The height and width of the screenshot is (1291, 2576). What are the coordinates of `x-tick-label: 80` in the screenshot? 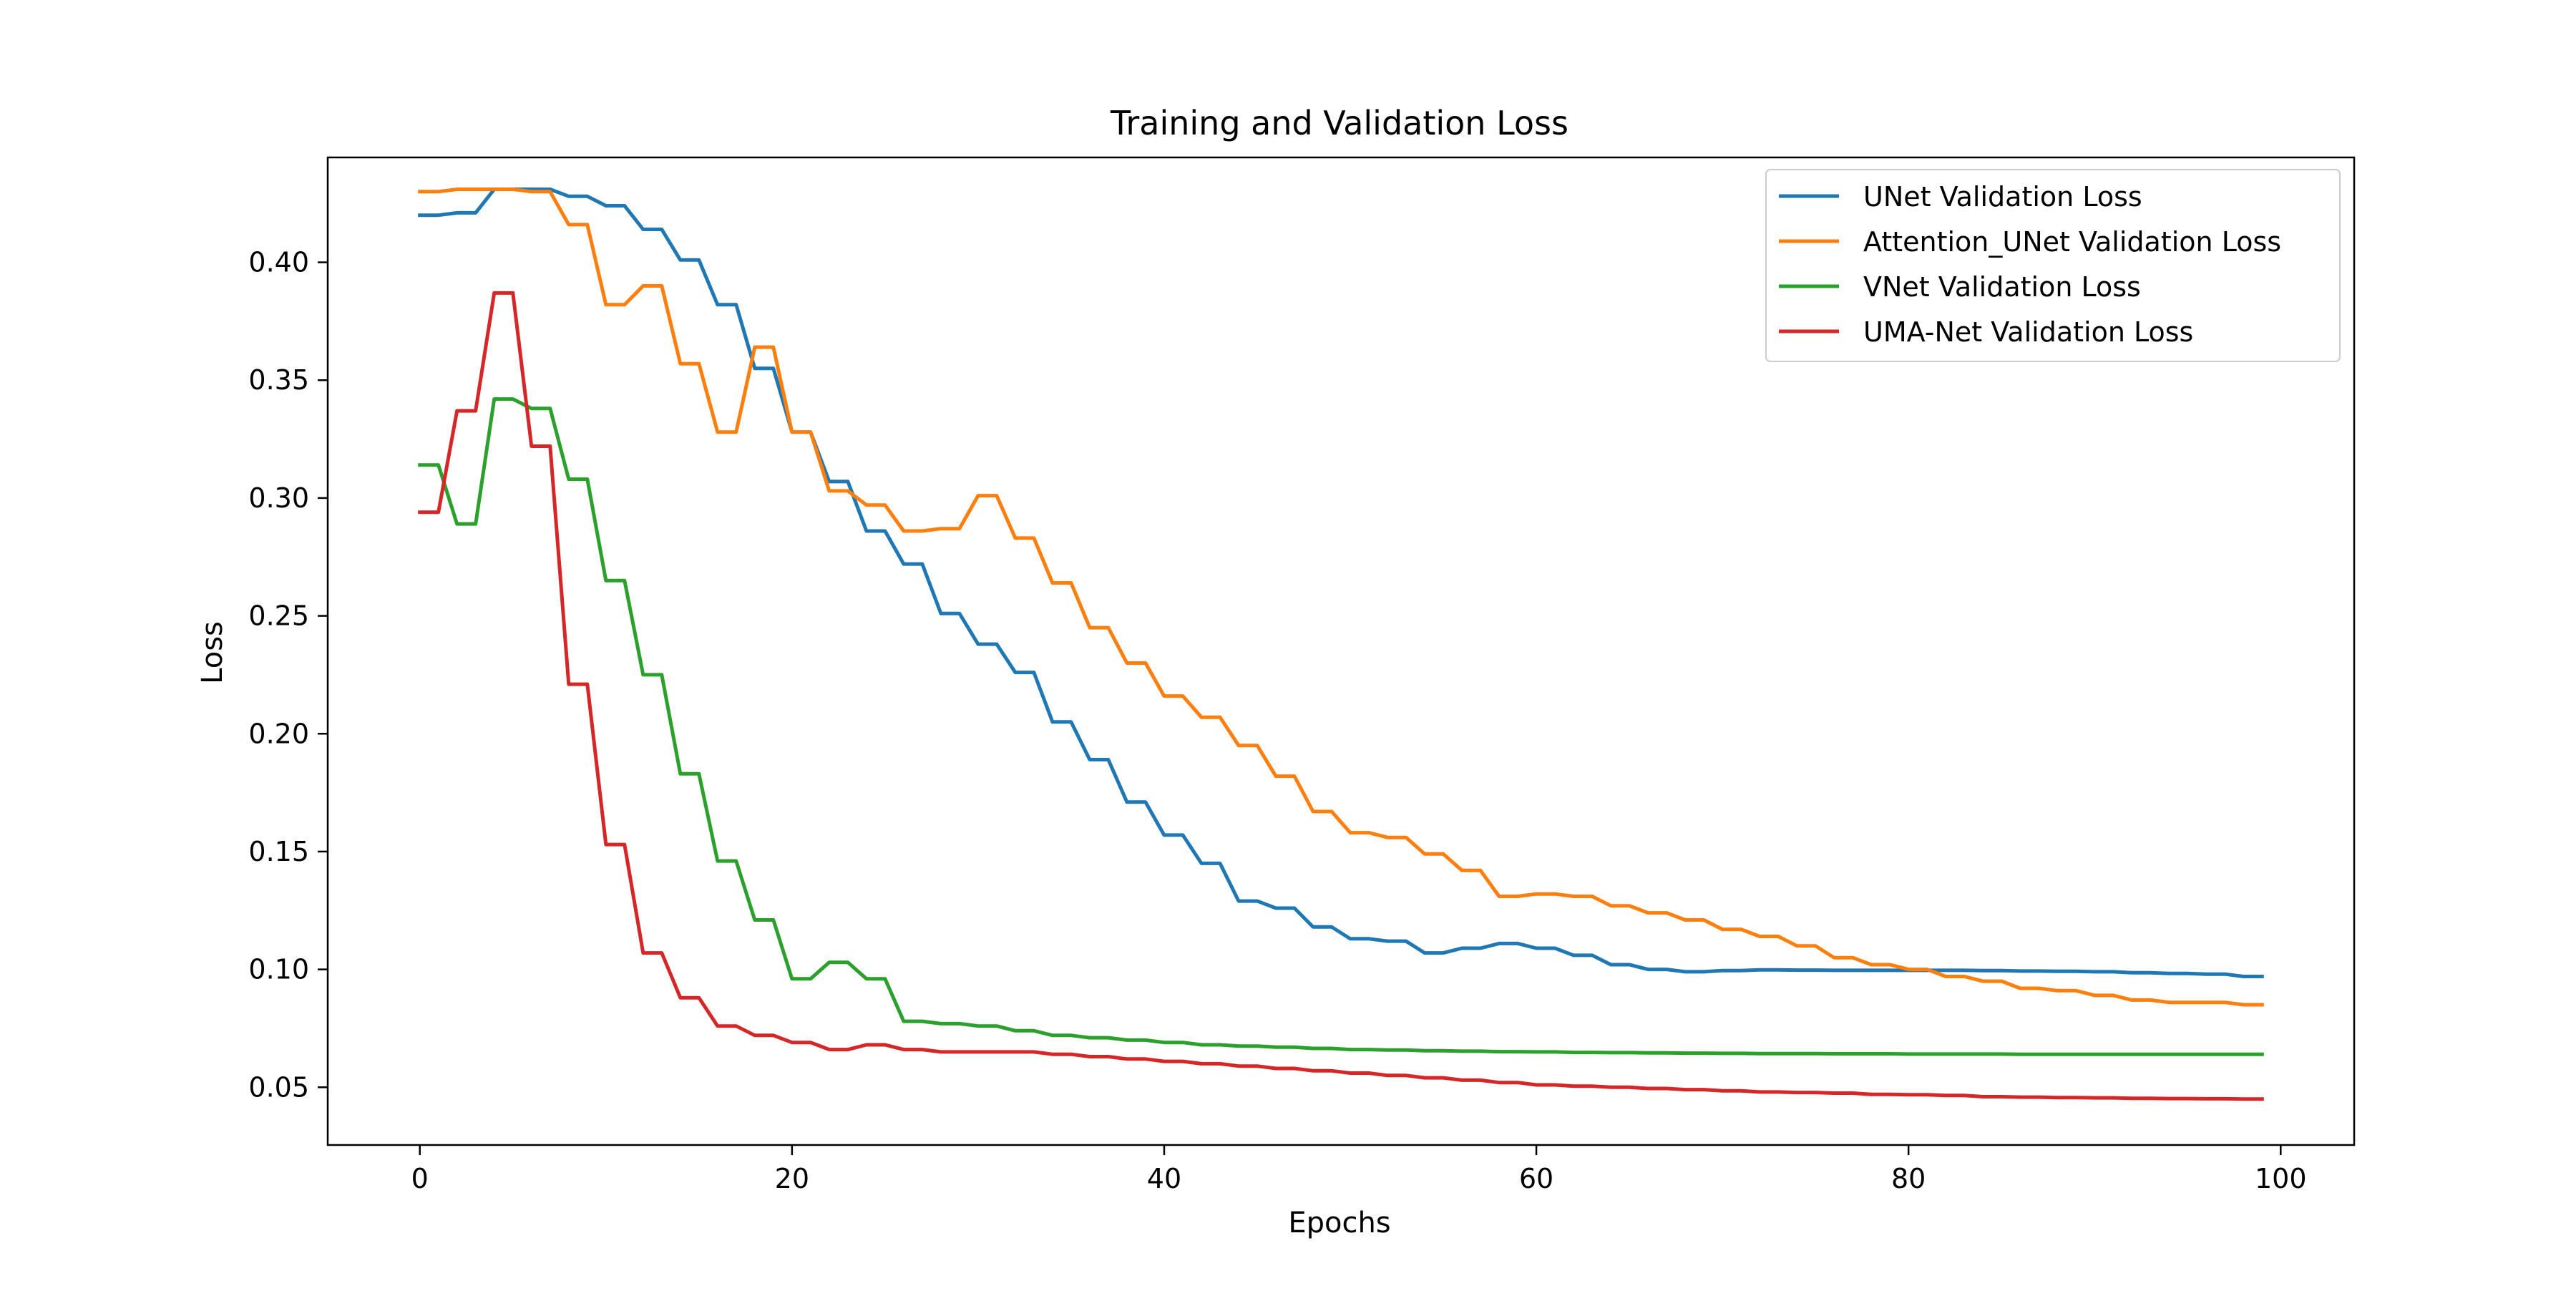 It's located at (1908, 1178).